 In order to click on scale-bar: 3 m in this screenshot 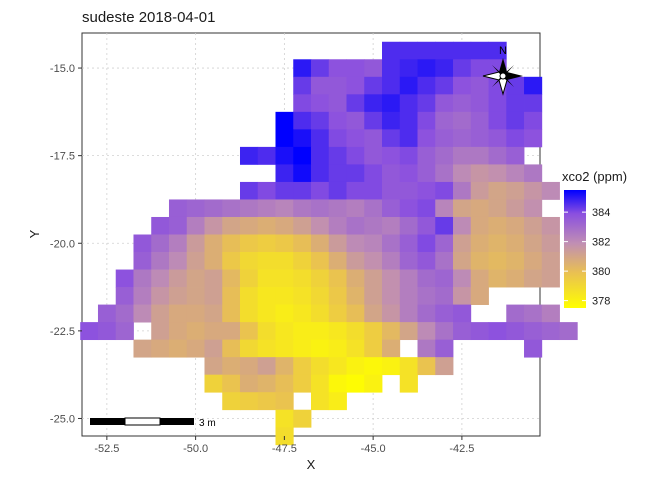, I will do `click(153, 423)`.